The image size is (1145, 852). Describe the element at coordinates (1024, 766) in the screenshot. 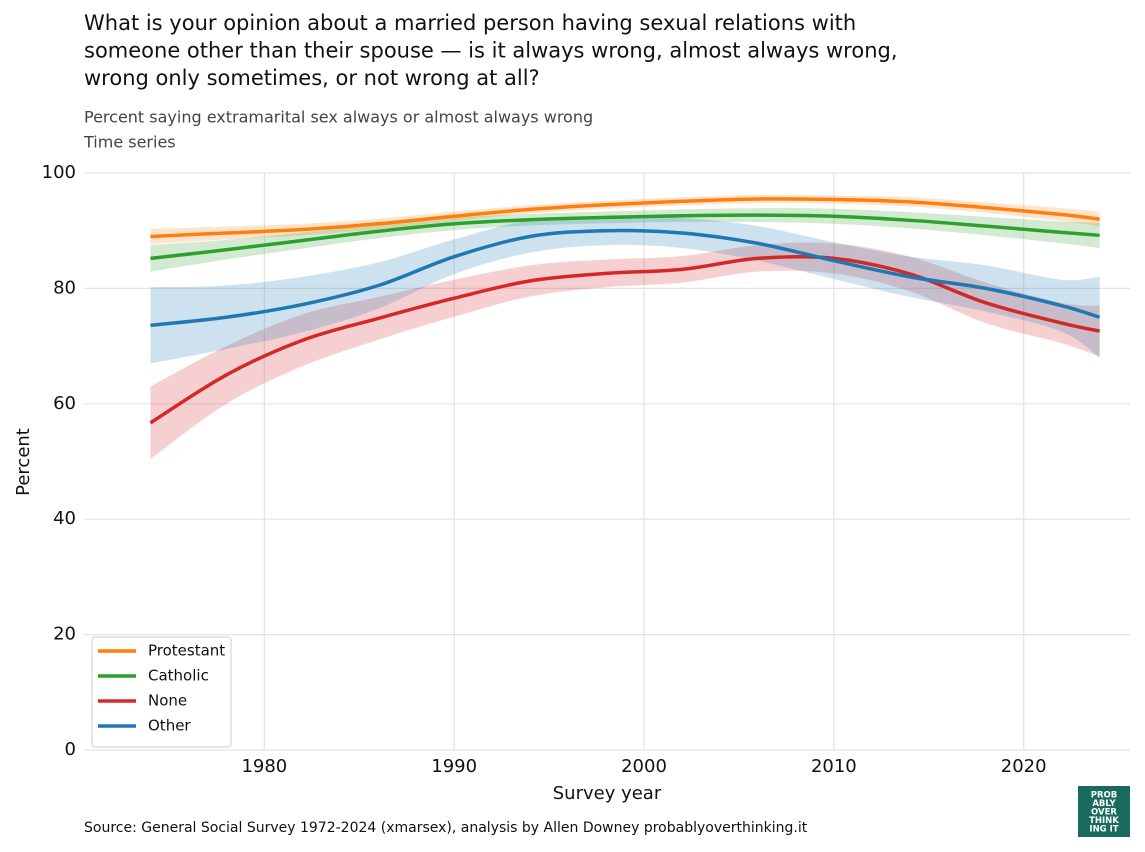

I see `x-tick-label: 2020` at that location.